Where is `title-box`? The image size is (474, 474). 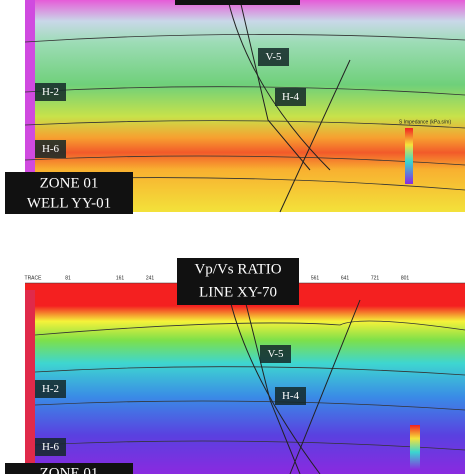 title-box is located at coordinates (238, 281).